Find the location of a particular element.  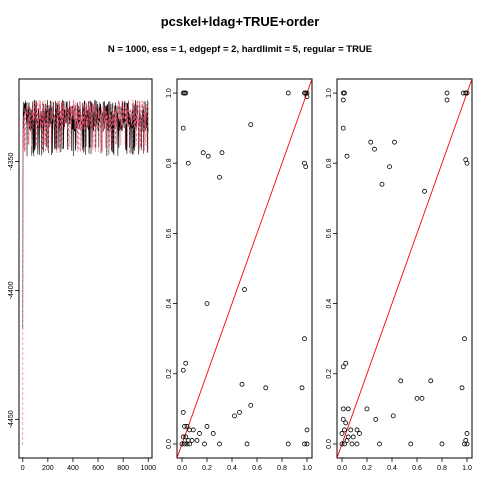

x-tick-label: 1.0 is located at coordinates (307, 468).